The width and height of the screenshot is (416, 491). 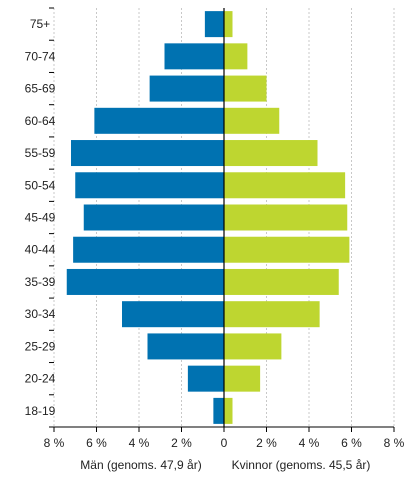 What do you see at coordinates (224, 443) in the screenshot?
I see `x-tick-label: 0` at bounding box center [224, 443].